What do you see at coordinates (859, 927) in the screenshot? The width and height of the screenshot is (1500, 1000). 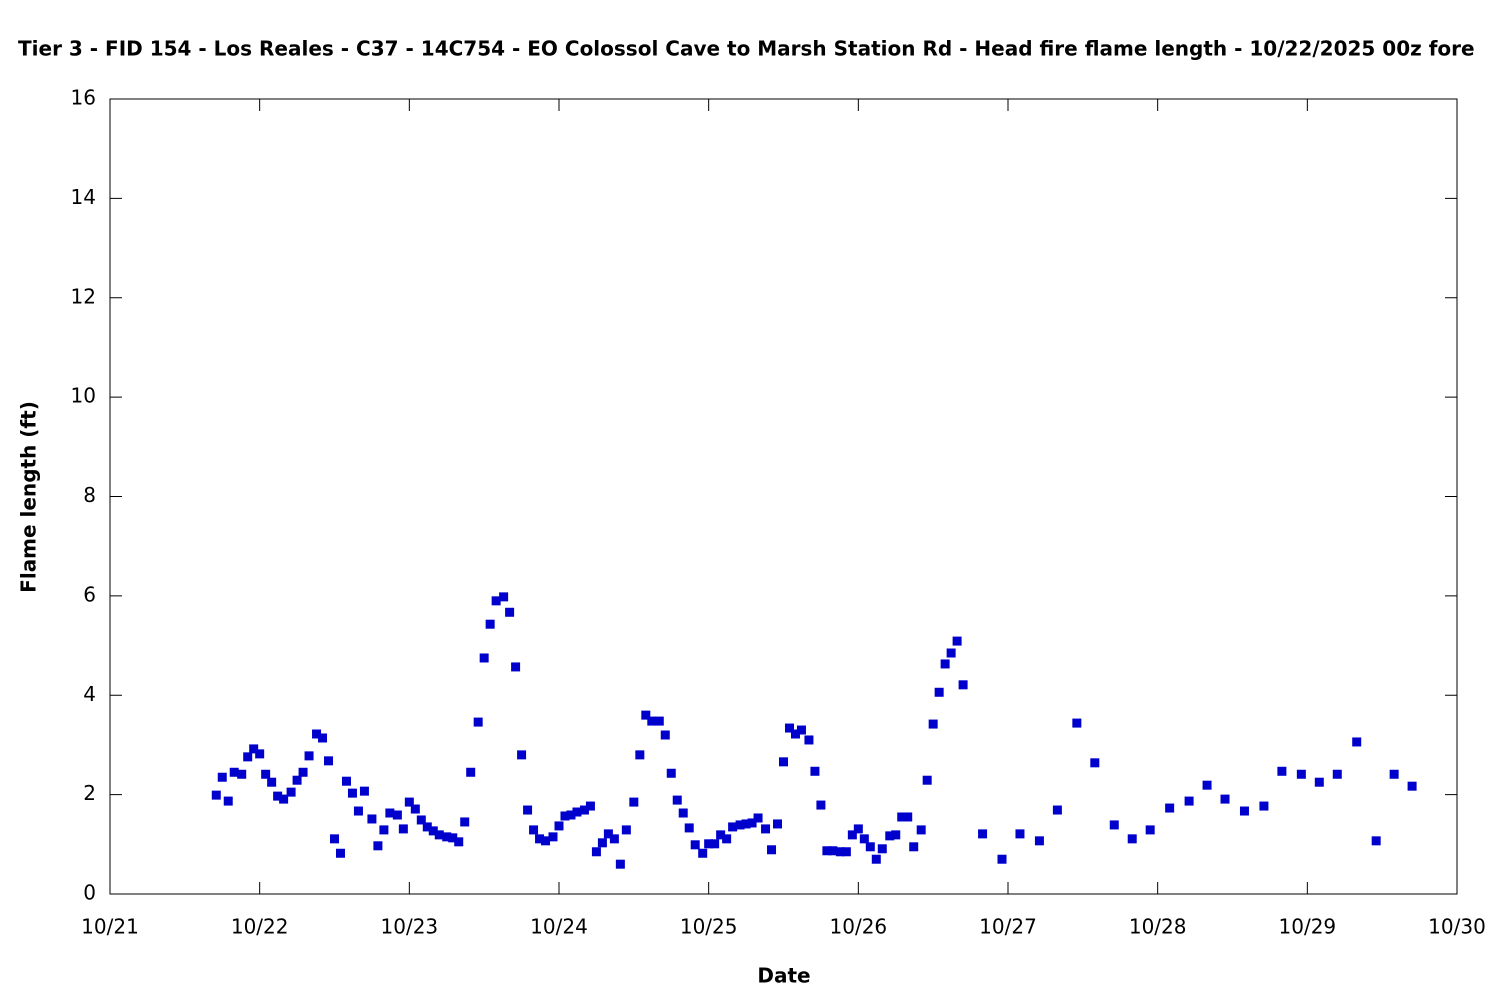 I see `x-tick-label: 10/26` at bounding box center [859, 927].